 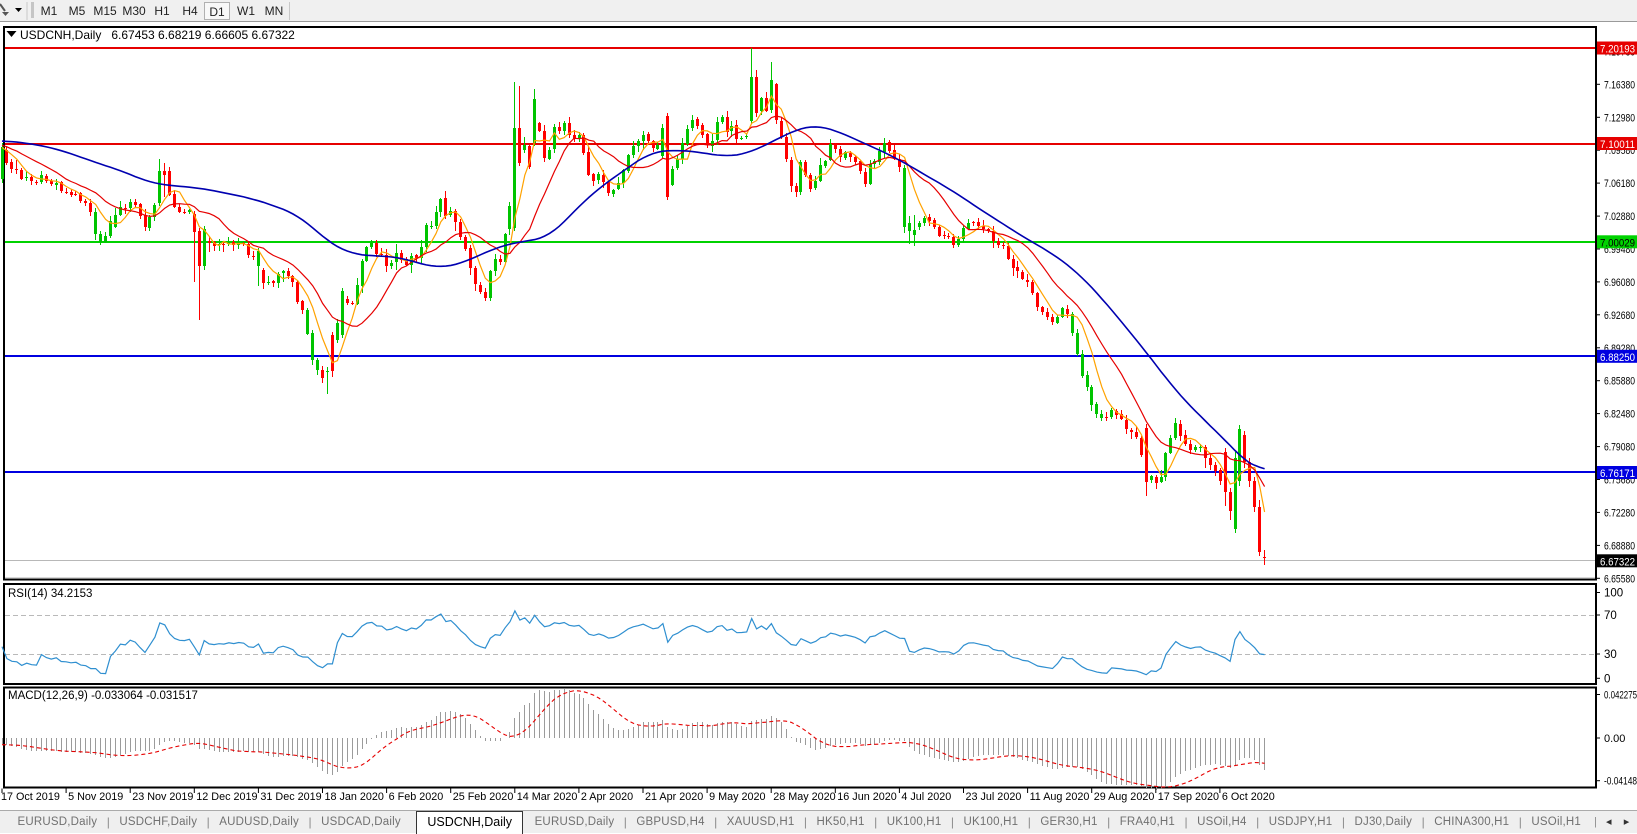 What do you see at coordinates (50, 594) in the screenshot?
I see `svg-text: RSI(14) 34.2153` at bounding box center [50, 594].